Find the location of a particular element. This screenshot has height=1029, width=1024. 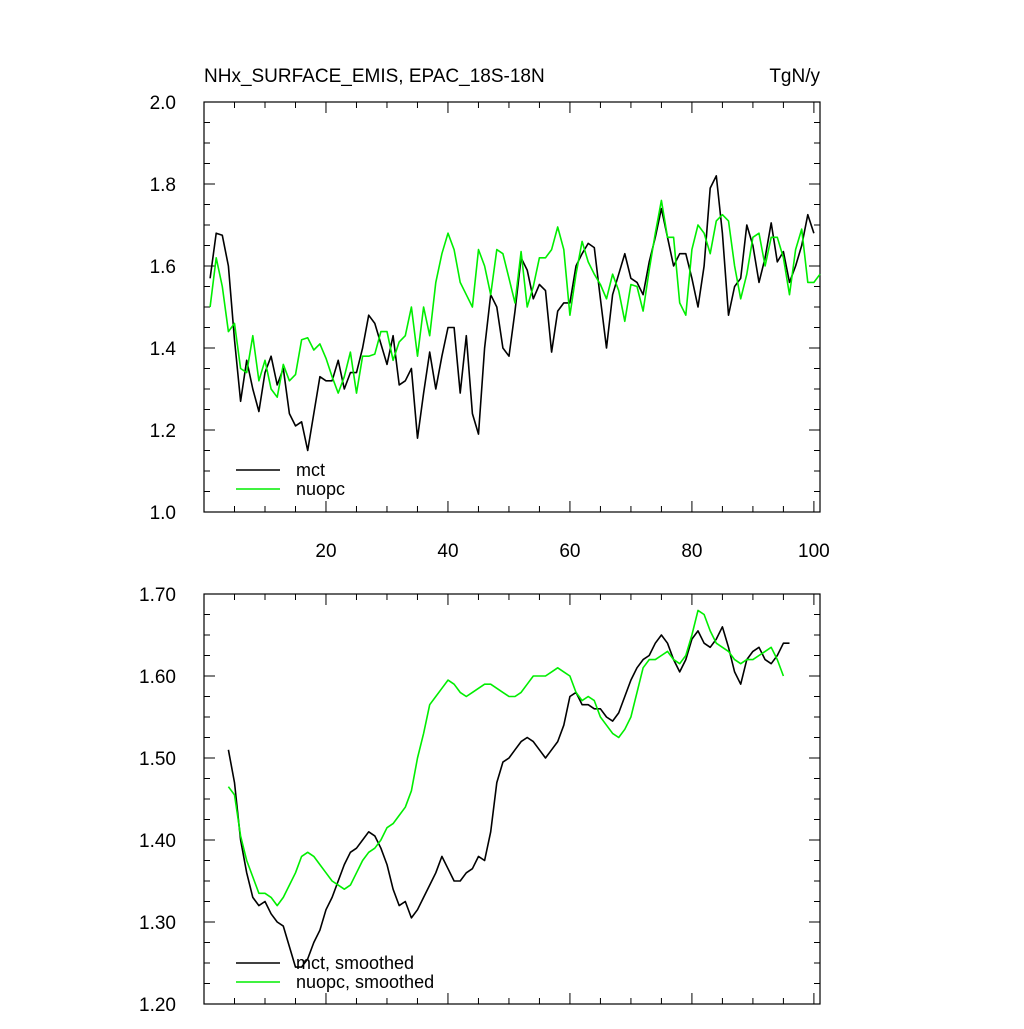

series-line-nuopc is located at coordinates (515, 299).